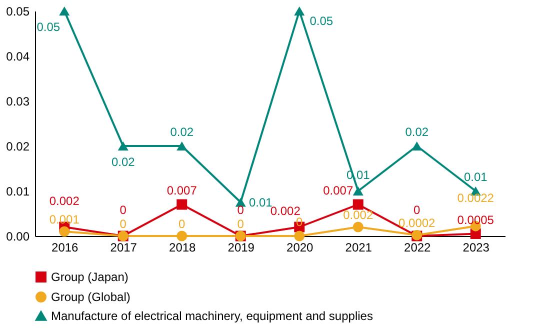  What do you see at coordinates (418, 247) in the screenshot?
I see `x-tick-label: 2022` at bounding box center [418, 247].